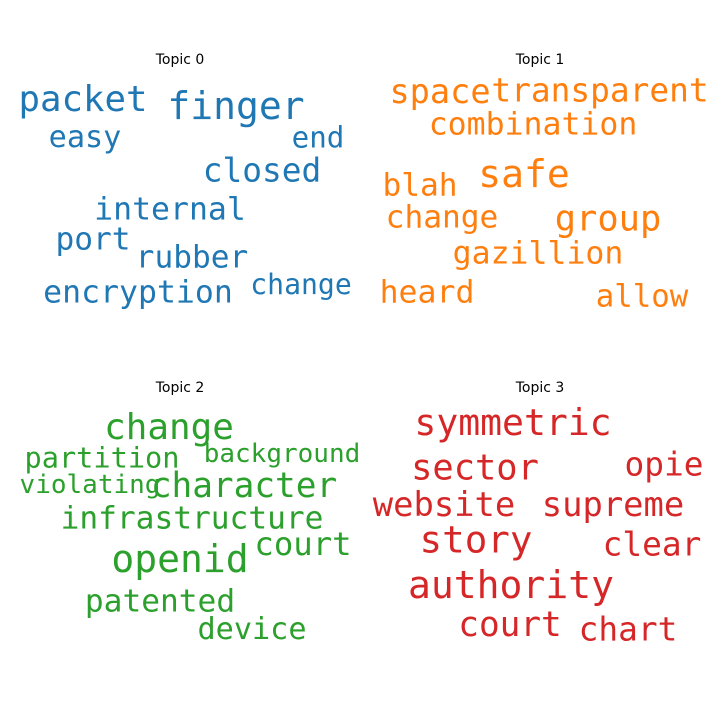 The width and height of the screenshot is (720, 720). Describe the element at coordinates (169, 428) in the screenshot. I see `topic-2-word-change: change` at that location.